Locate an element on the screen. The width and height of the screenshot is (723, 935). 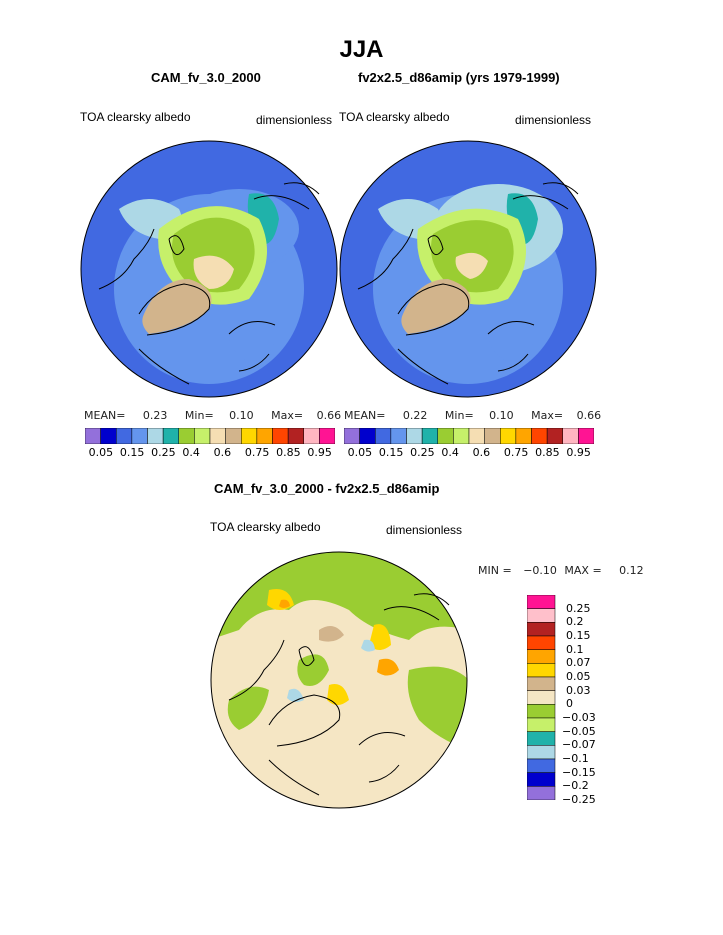
panel1-colorbar is located at coordinates (210, 436).